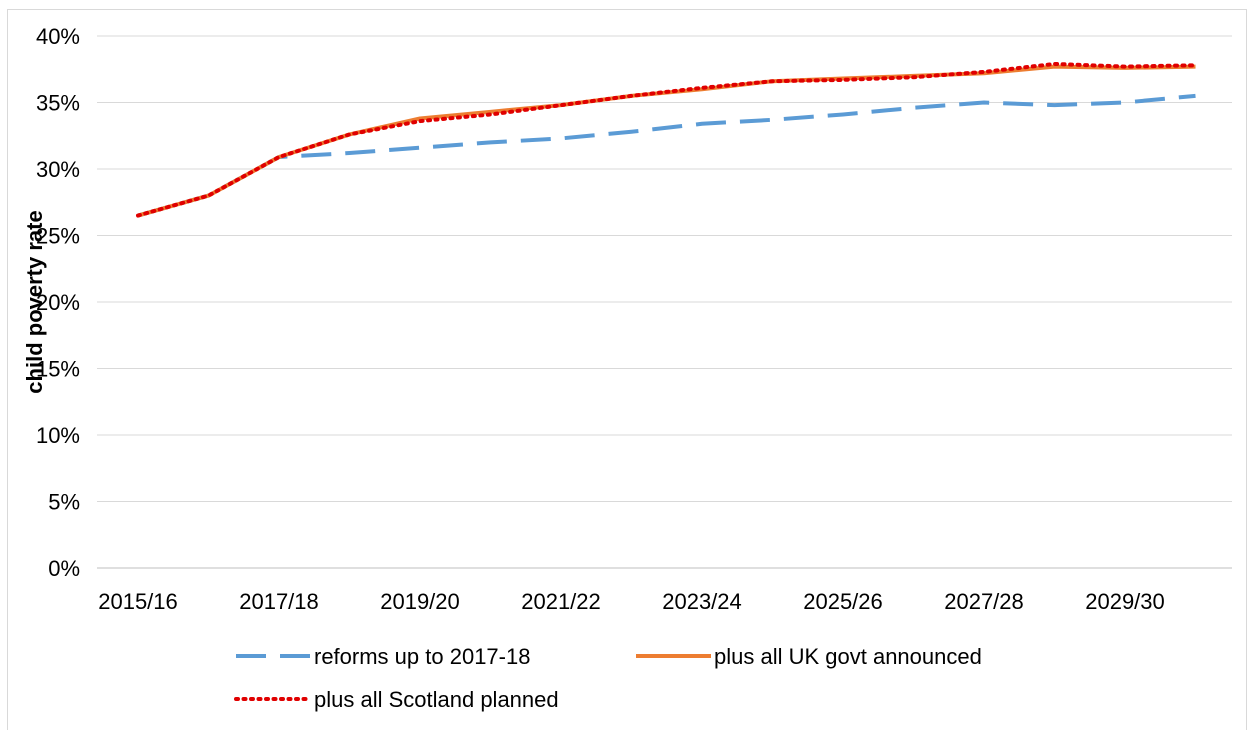  What do you see at coordinates (58, 369) in the screenshot?
I see `y-tick-label: 15%` at bounding box center [58, 369].